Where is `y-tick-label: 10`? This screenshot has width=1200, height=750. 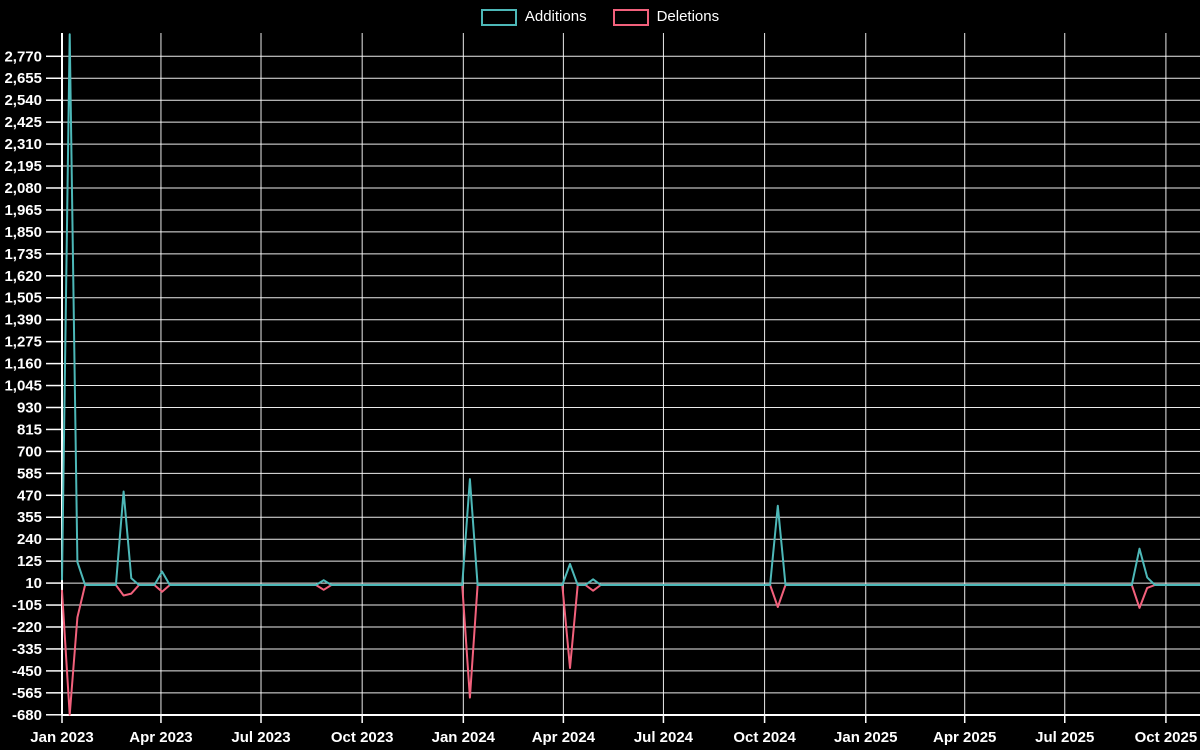 y-tick-label: 10 is located at coordinates (33, 583).